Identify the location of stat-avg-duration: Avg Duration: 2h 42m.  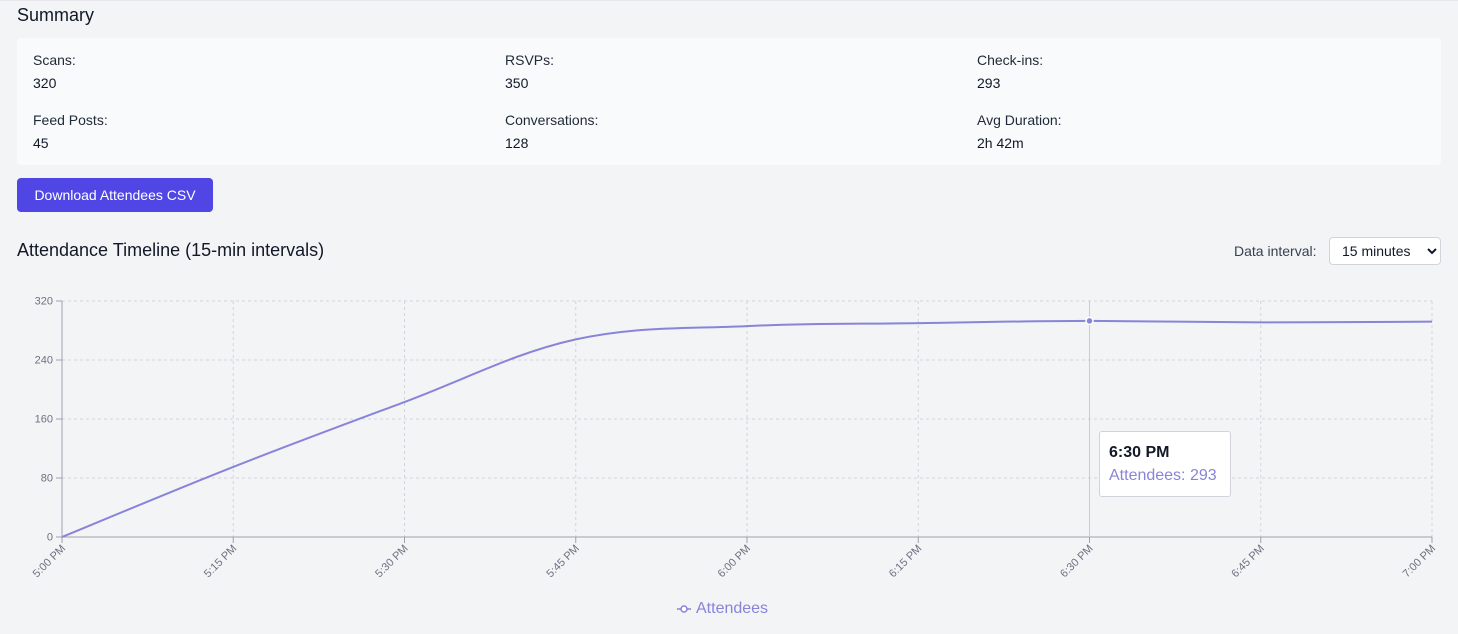
(1177, 131).